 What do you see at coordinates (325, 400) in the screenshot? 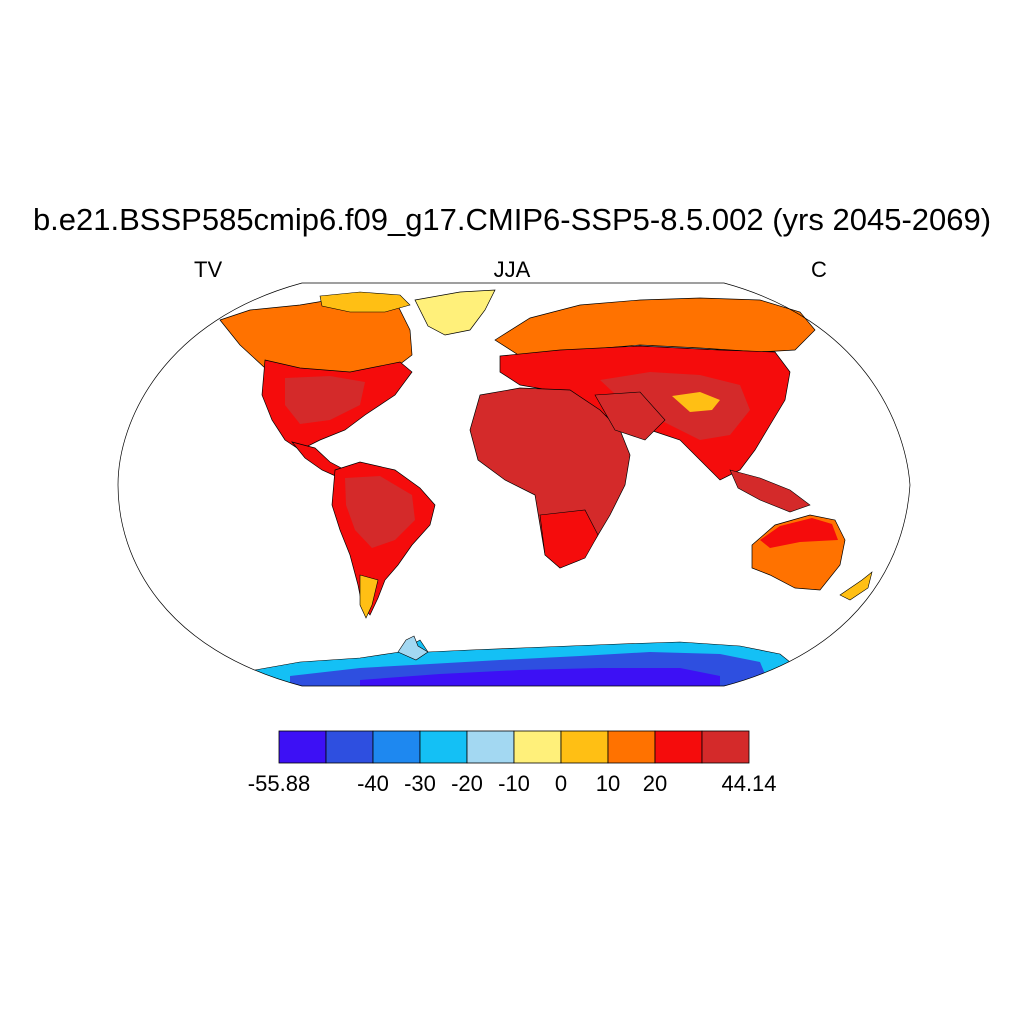
I see `north-america-interior` at bounding box center [325, 400].